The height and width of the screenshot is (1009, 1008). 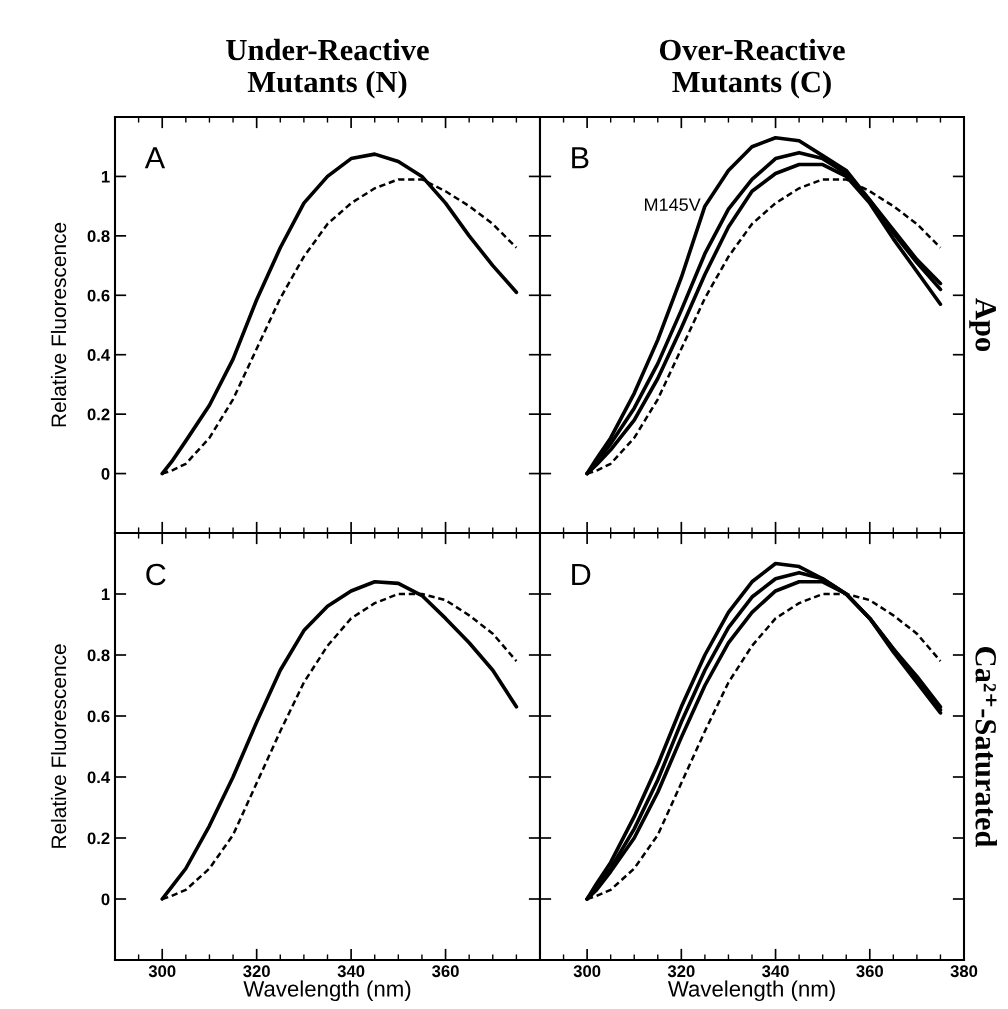 I want to click on annotation: D, so click(x=581, y=575).